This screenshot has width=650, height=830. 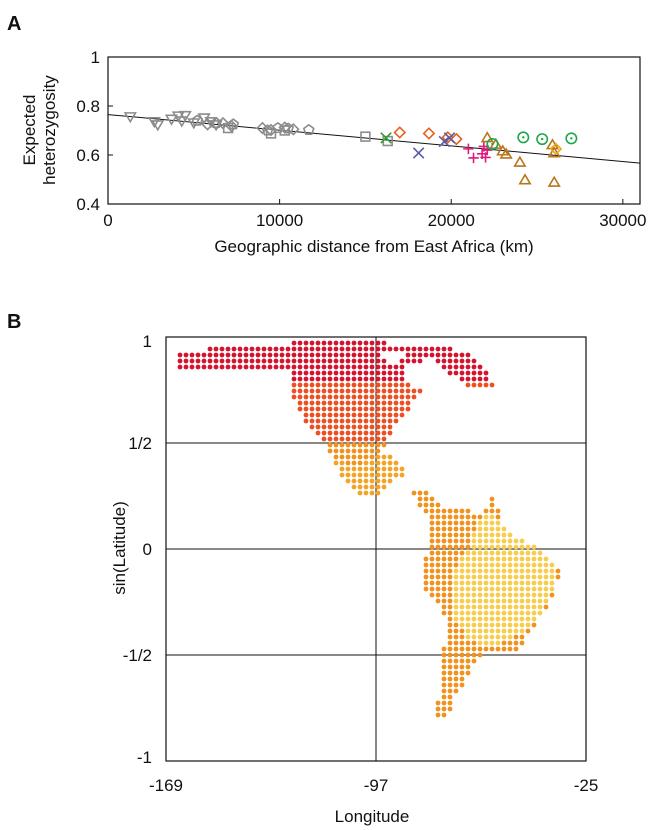 I want to click on panel-a-point-triangle-up, so click(x=525, y=179).